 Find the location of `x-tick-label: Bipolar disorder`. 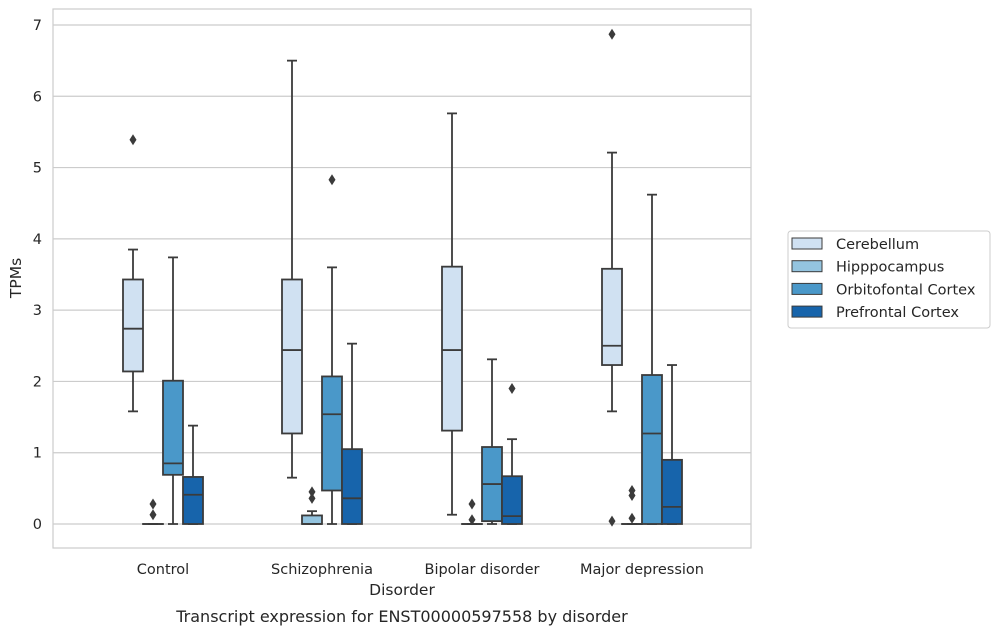

x-tick-label: Bipolar disorder is located at coordinates (482, 570).